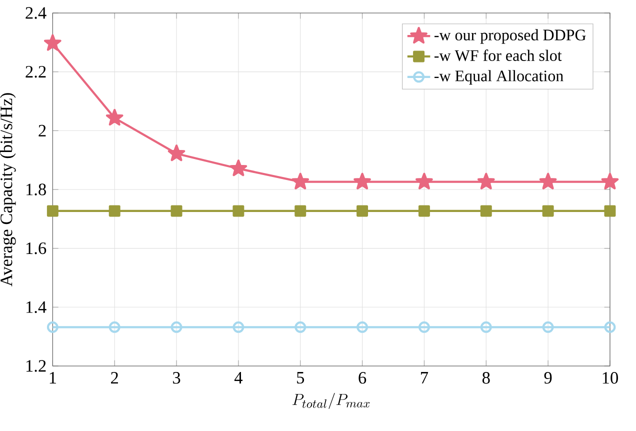  I want to click on x-tick-label: 10, so click(610, 378).